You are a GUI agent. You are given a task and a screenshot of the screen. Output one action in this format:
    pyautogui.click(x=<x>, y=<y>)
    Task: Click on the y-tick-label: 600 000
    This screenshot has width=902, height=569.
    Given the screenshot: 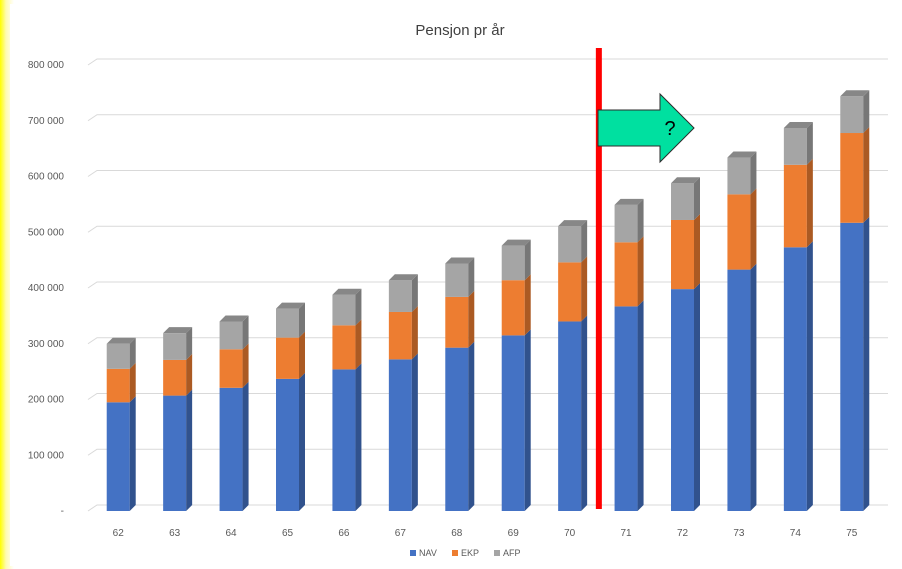 What is the action you would take?
    pyautogui.click(x=46, y=177)
    